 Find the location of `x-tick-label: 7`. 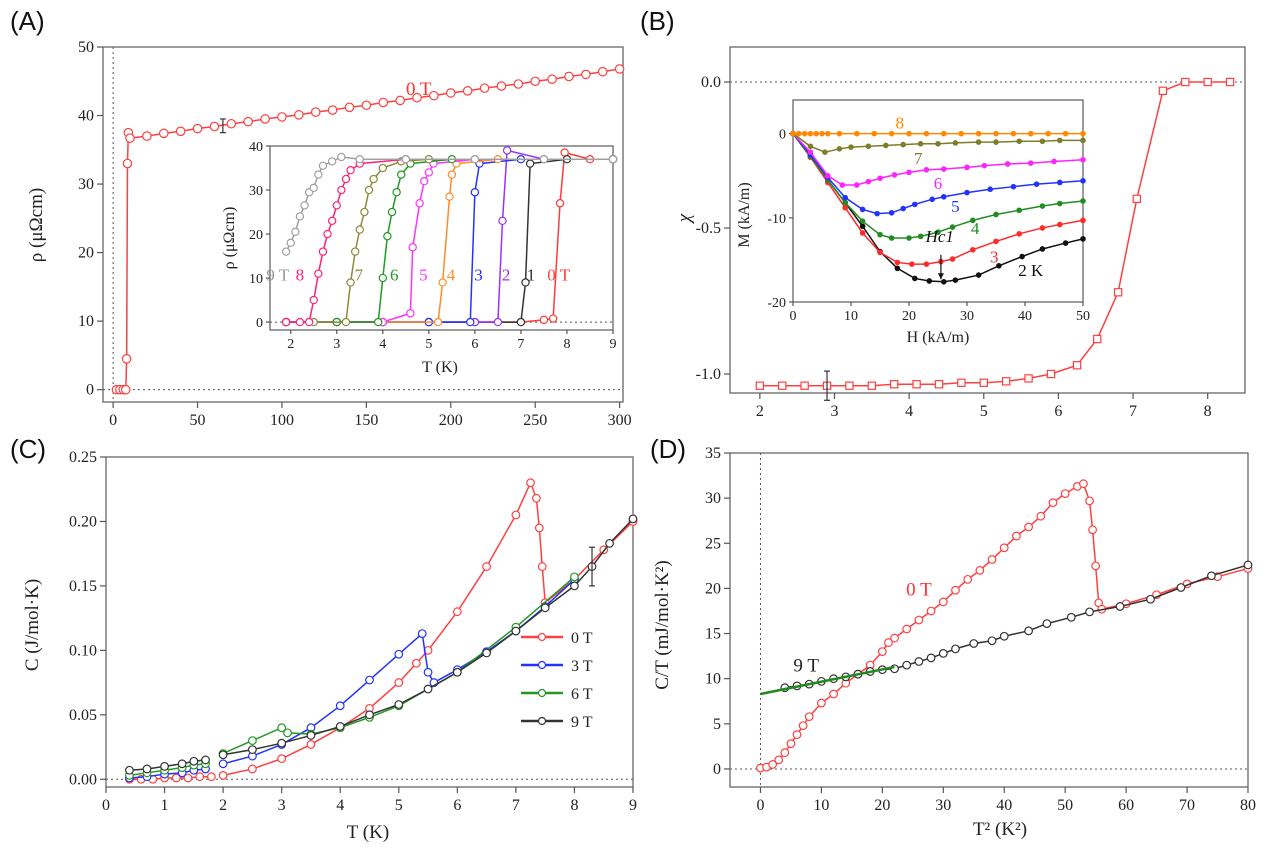

x-tick-label: 7 is located at coordinates (1133, 411).